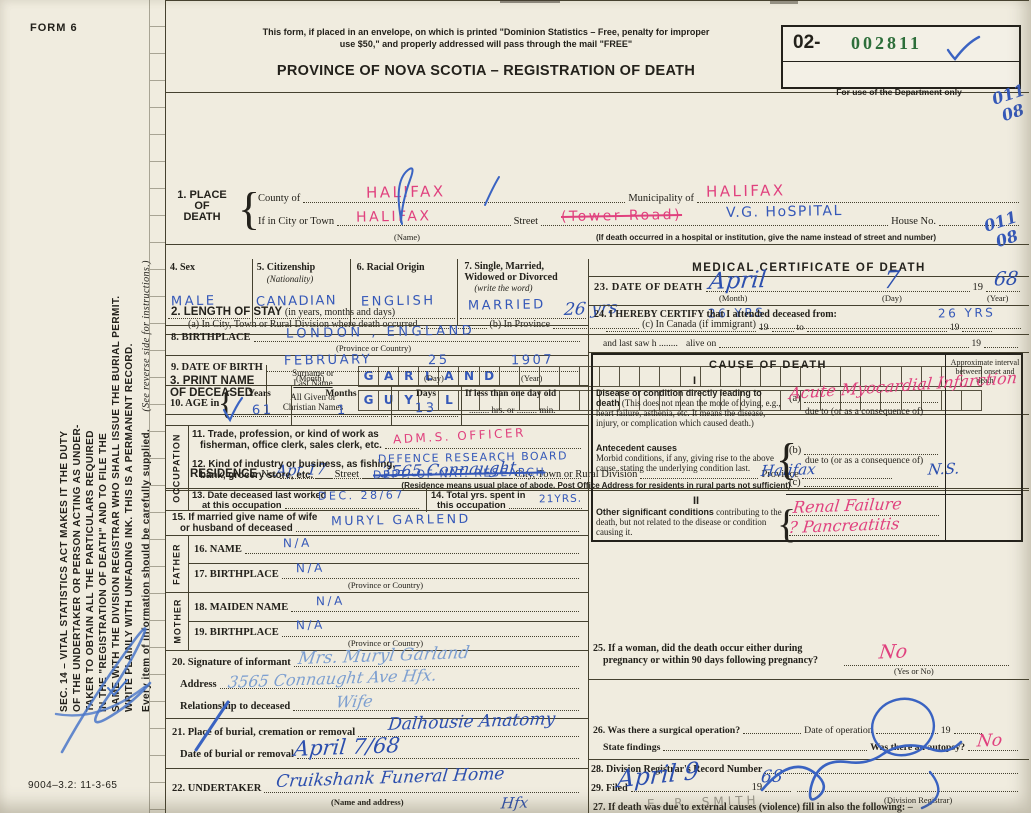 This screenshot has width=1031, height=813. I want to click on dod-year-value: 68, so click(1006, 279).